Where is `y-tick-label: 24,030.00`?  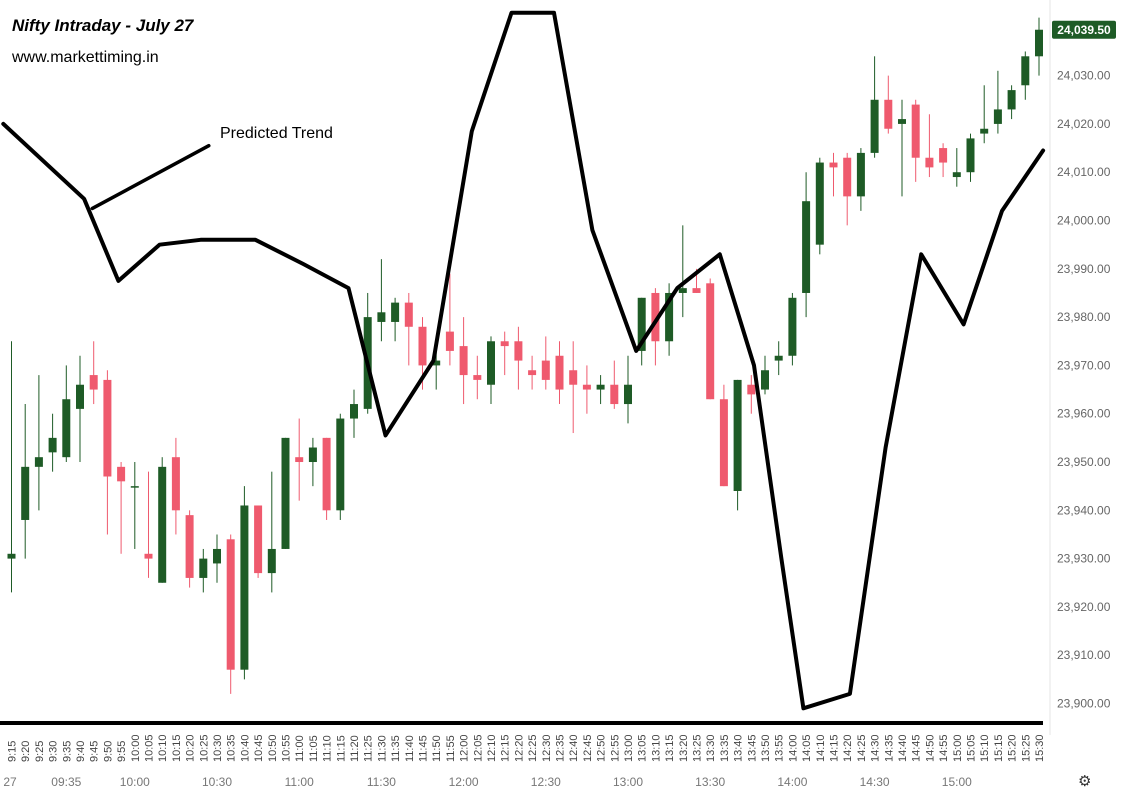
y-tick-label: 24,030.00 is located at coordinates (1084, 76).